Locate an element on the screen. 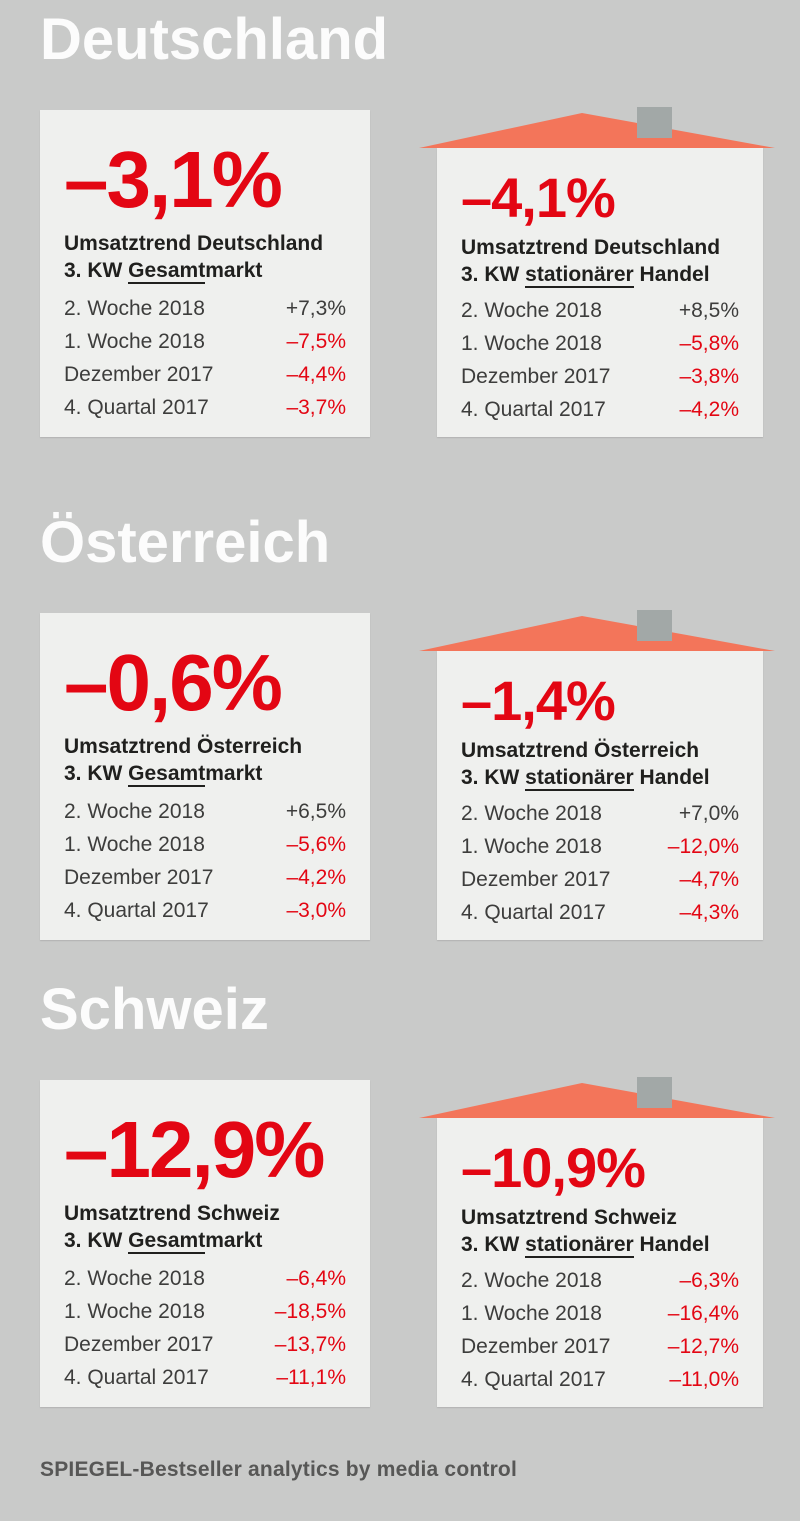 The image size is (800, 1521). trend-headline-value: –10,9% is located at coordinates (553, 1167).